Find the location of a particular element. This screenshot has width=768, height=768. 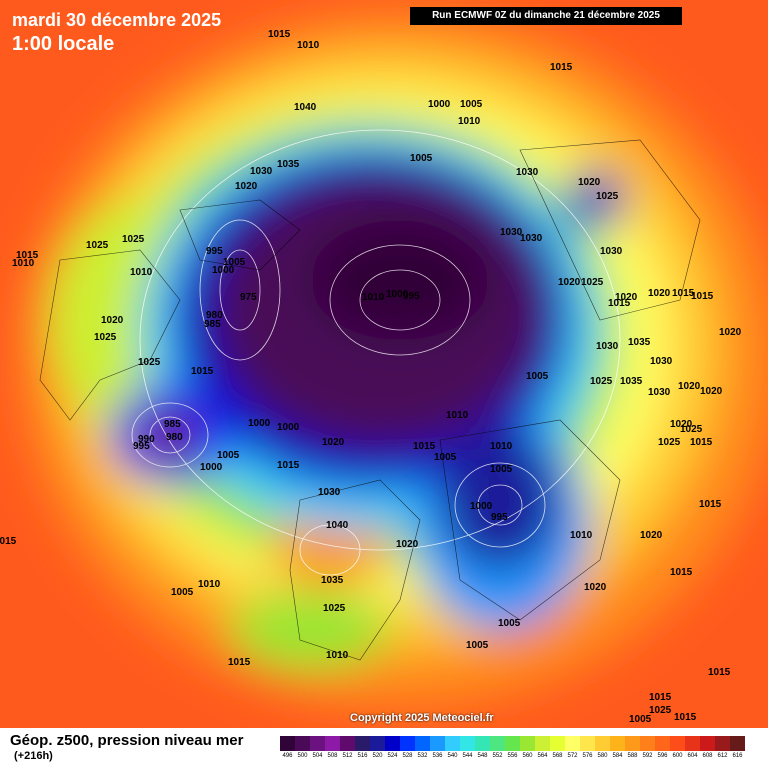

isobar-label: 980 is located at coordinates (174, 437).